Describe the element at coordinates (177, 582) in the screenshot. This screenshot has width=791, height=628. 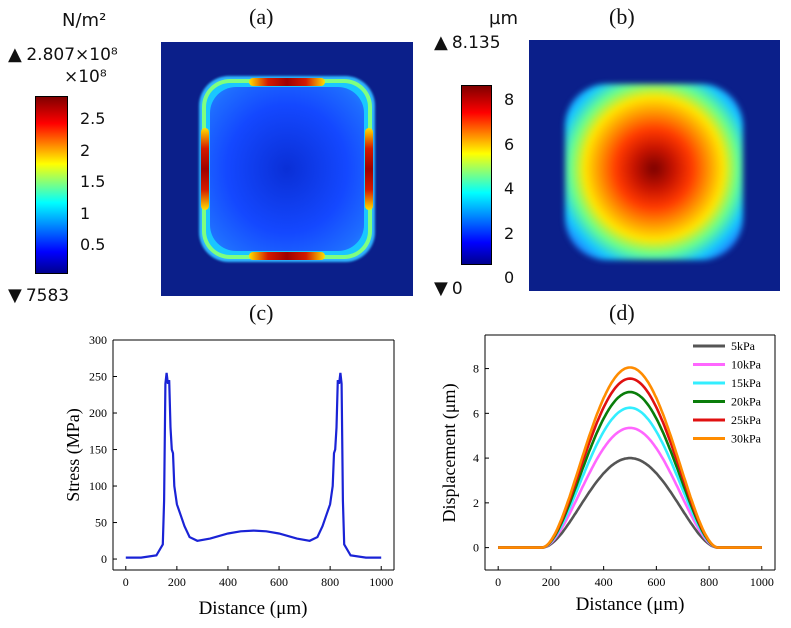
I see `stress-xtick-label: 200` at that location.